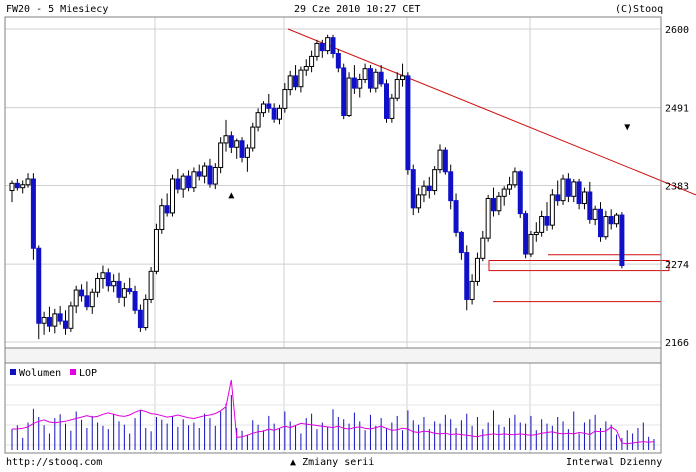 Image resolution: width=696 pixels, height=472 pixels. I want to click on interval-label: Interwal Dzienny, so click(614, 462).